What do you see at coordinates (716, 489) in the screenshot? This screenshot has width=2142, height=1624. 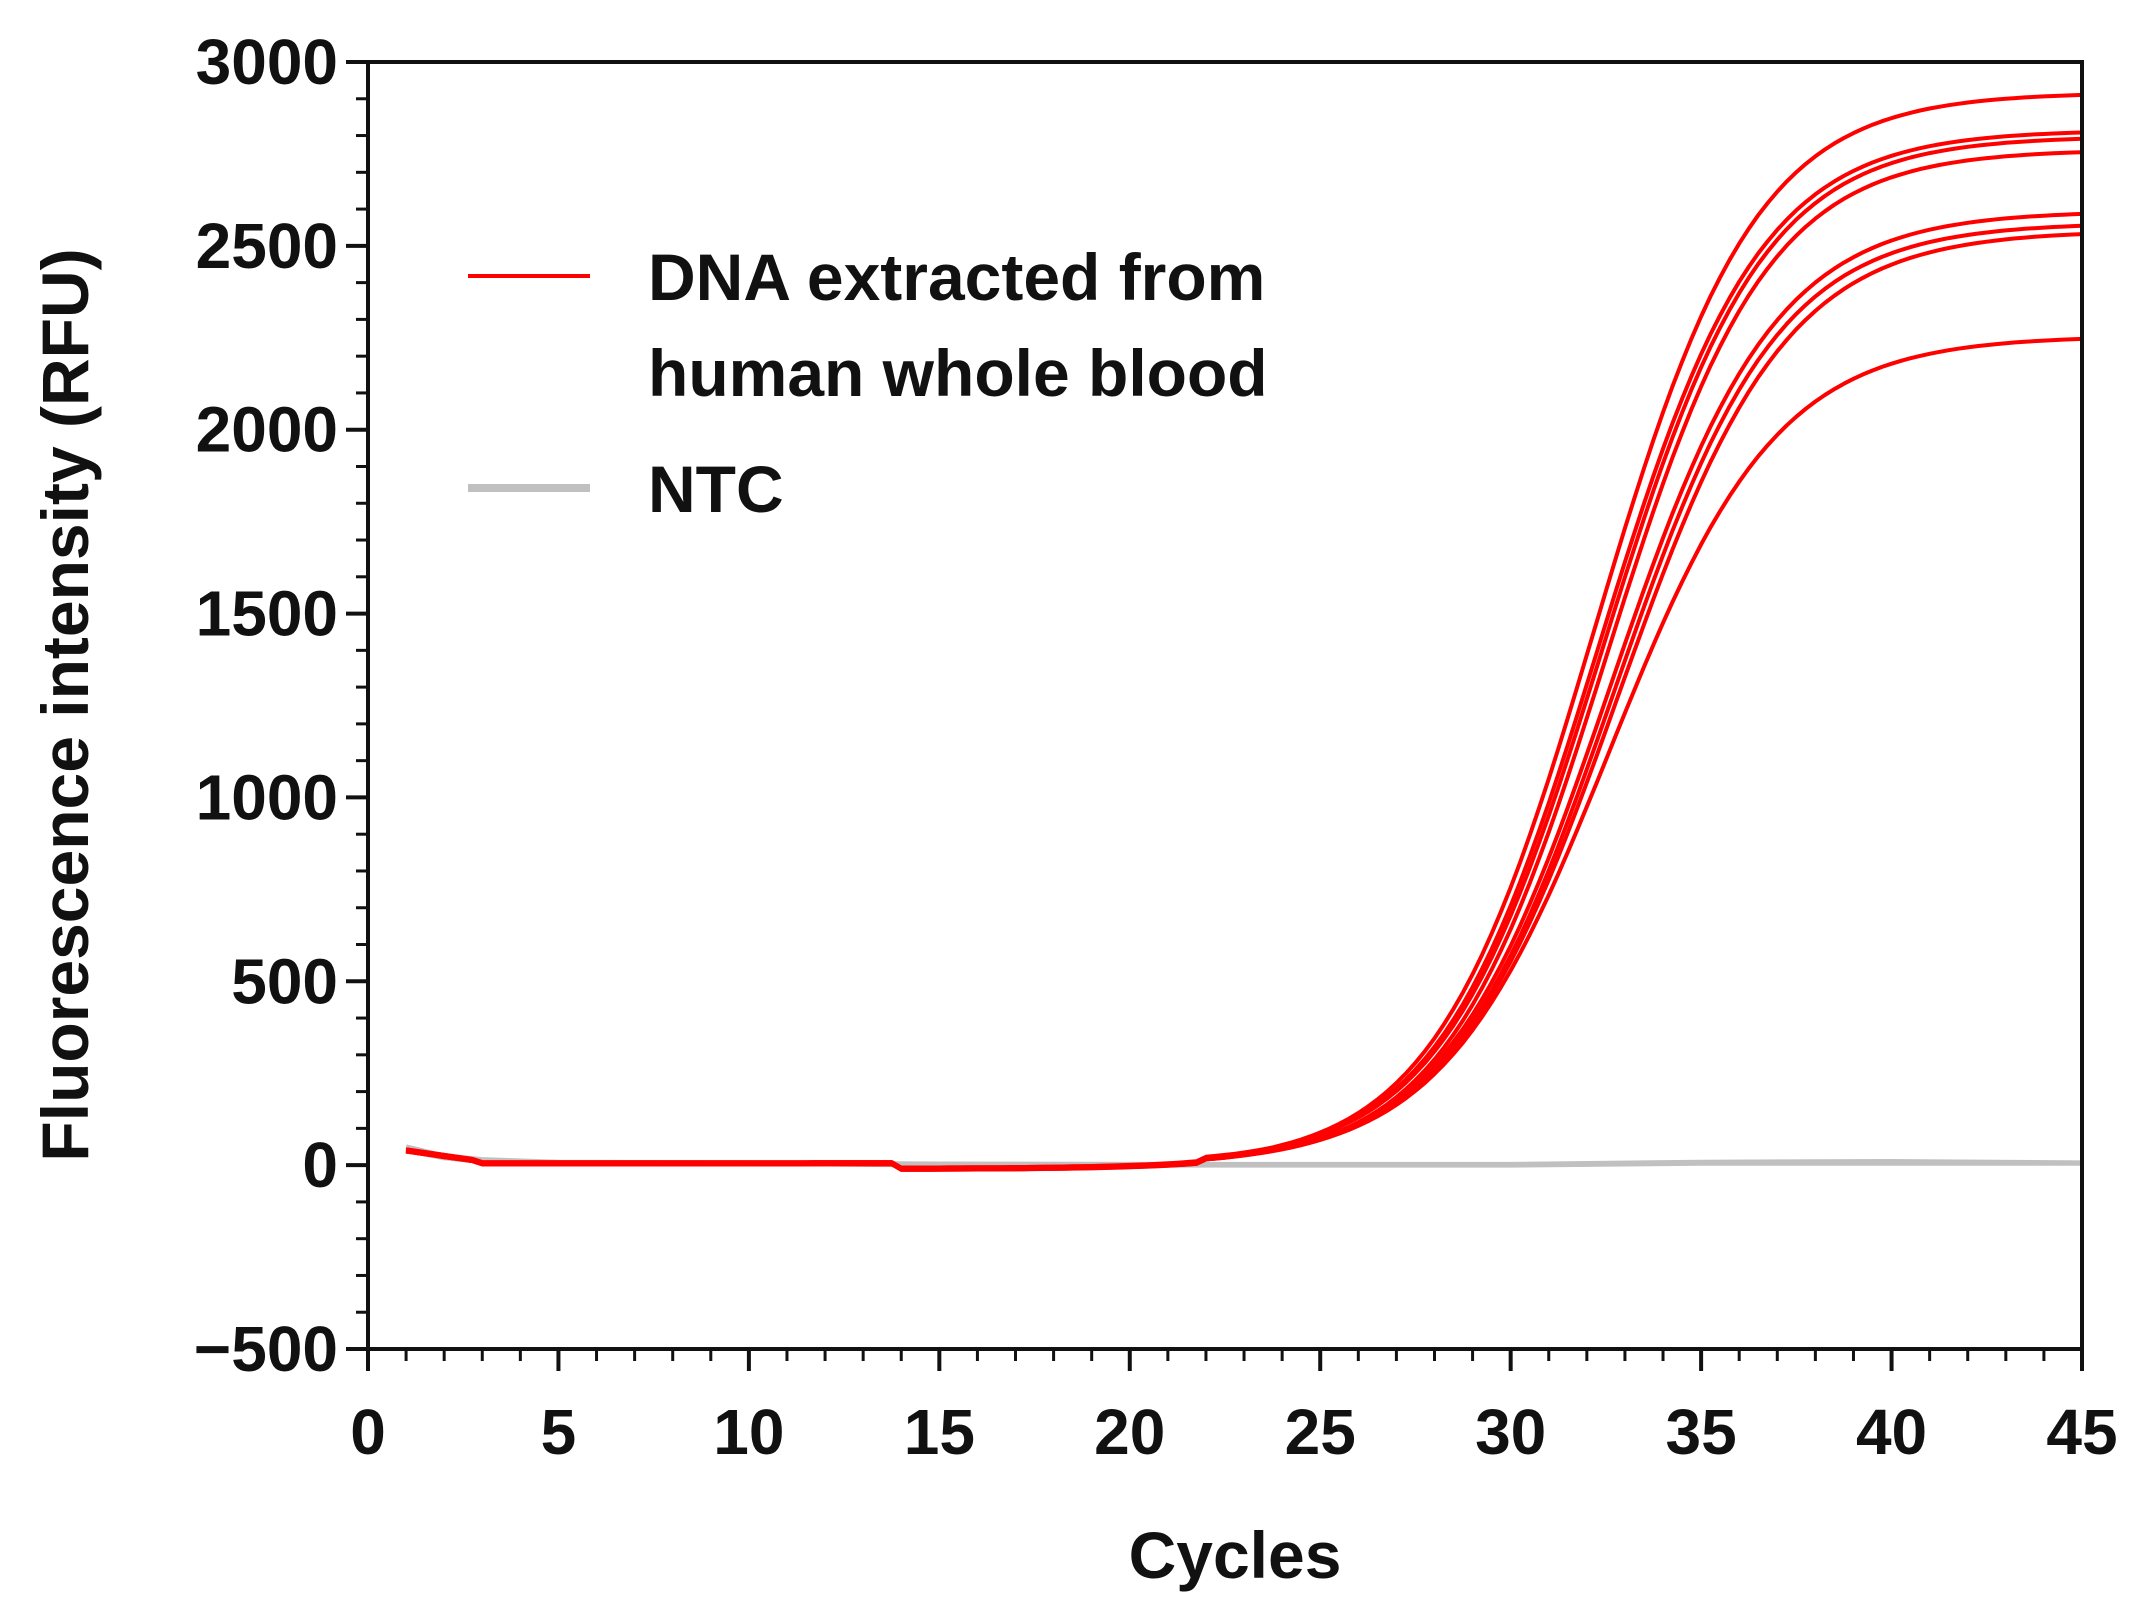 I see `legend-ntc-label: NTC` at bounding box center [716, 489].